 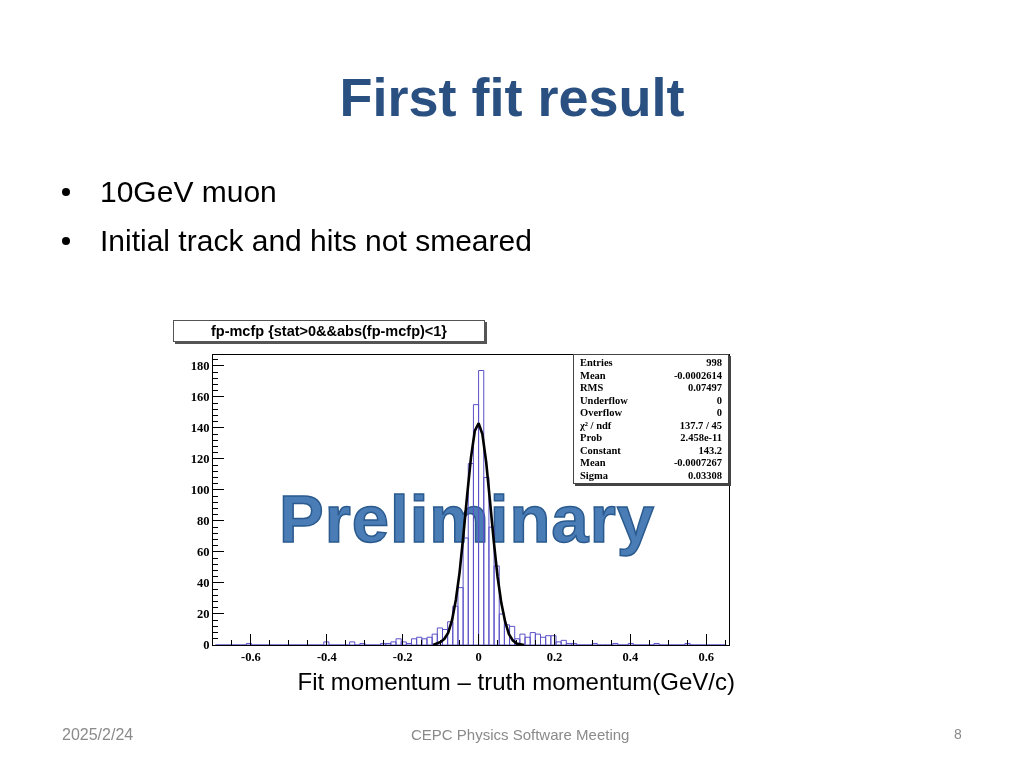 What do you see at coordinates (591, 438) in the screenshot?
I see `annotation: Prob` at bounding box center [591, 438].